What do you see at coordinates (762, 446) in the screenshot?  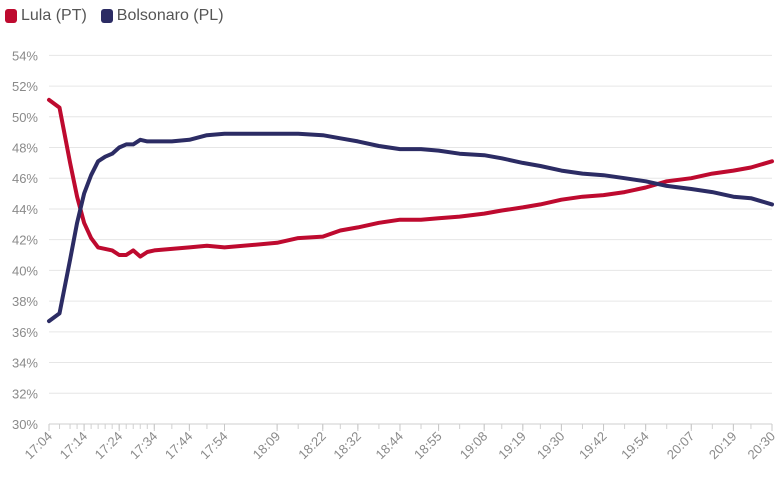 I see `x-tick-label: 20:30` at bounding box center [762, 446].